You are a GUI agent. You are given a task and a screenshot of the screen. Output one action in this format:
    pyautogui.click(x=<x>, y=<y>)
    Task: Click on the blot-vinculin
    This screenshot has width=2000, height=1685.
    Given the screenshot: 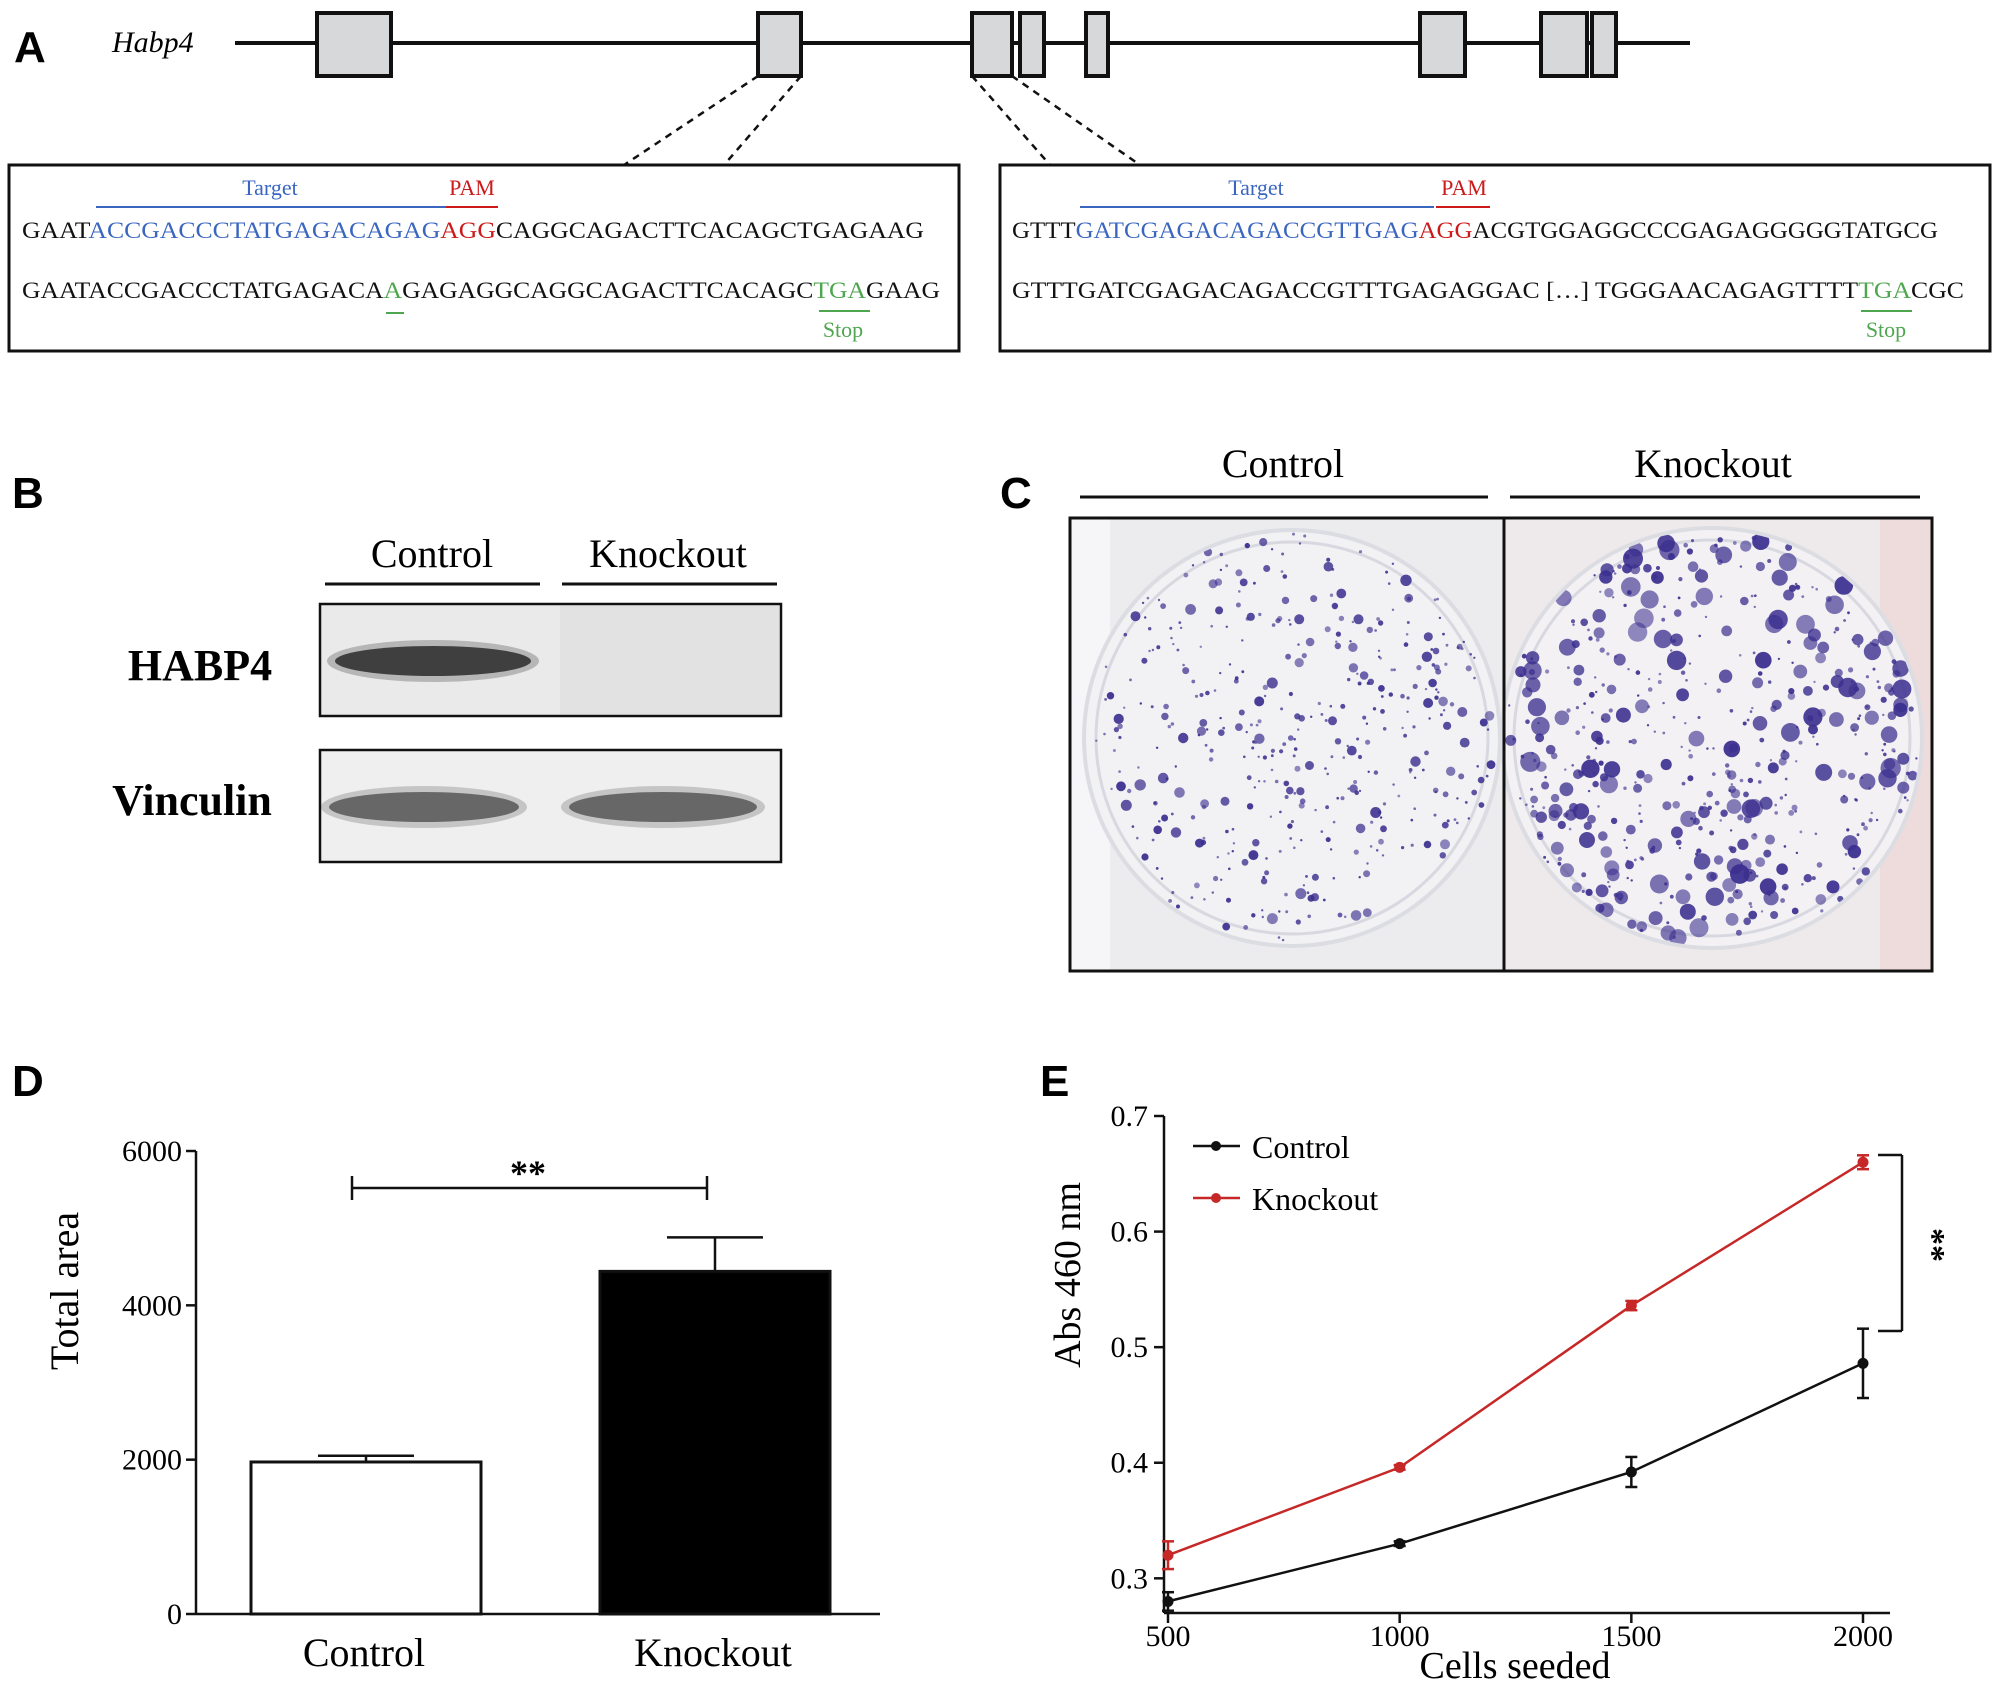 What is the action you would take?
    pyautogui.click(x=550, y=806)
    